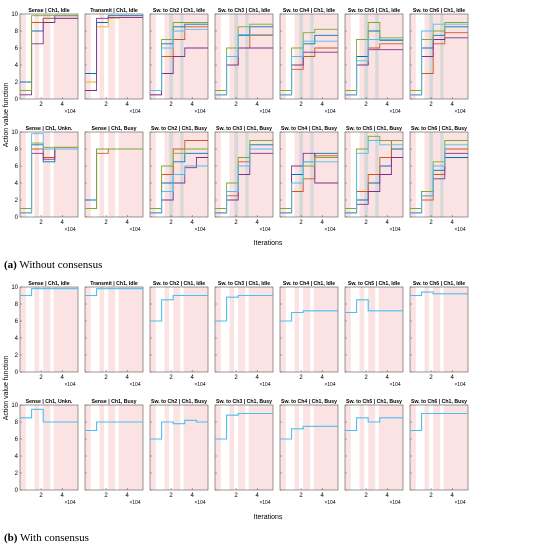 This screenshot has width=534, height=550. I want to click on chart-panel: Sw. to Ch2 | Ch1, Busy 2 4×104, so click(179, 452).